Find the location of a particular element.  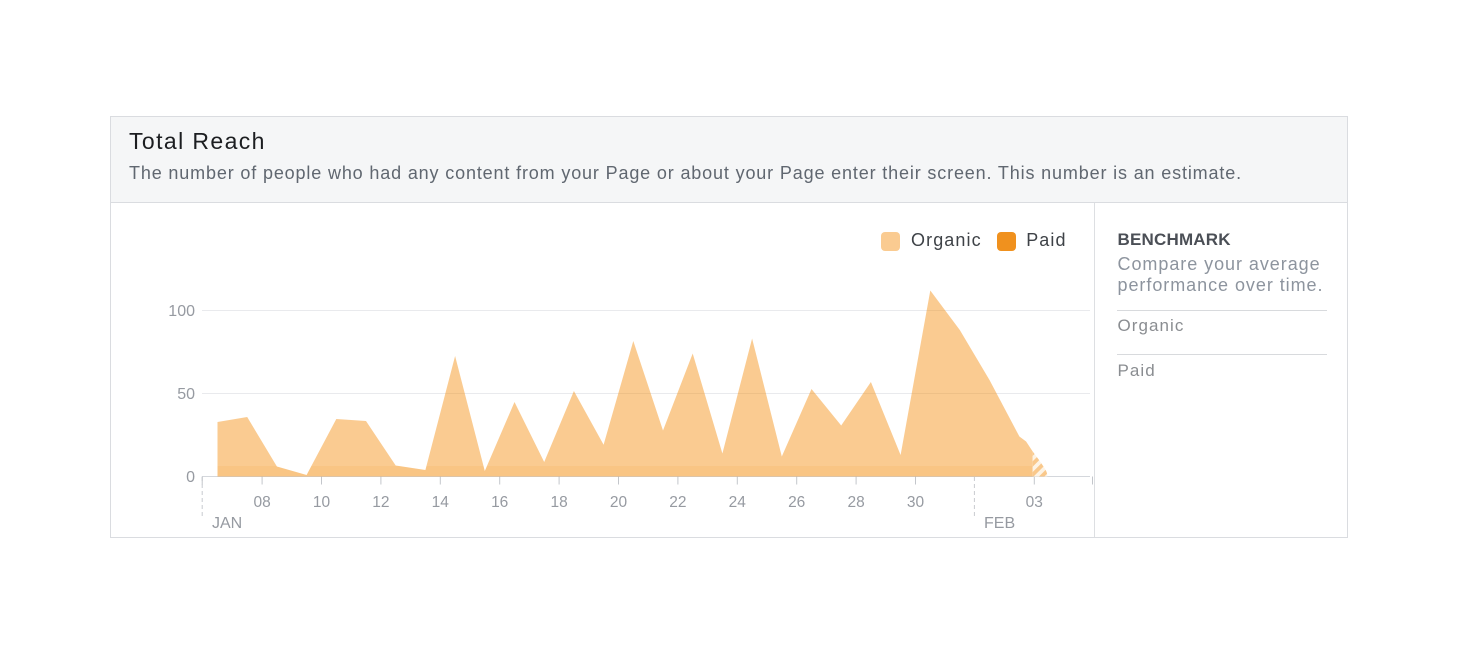

svg-text: 50 is located at coordinates (186, 394).